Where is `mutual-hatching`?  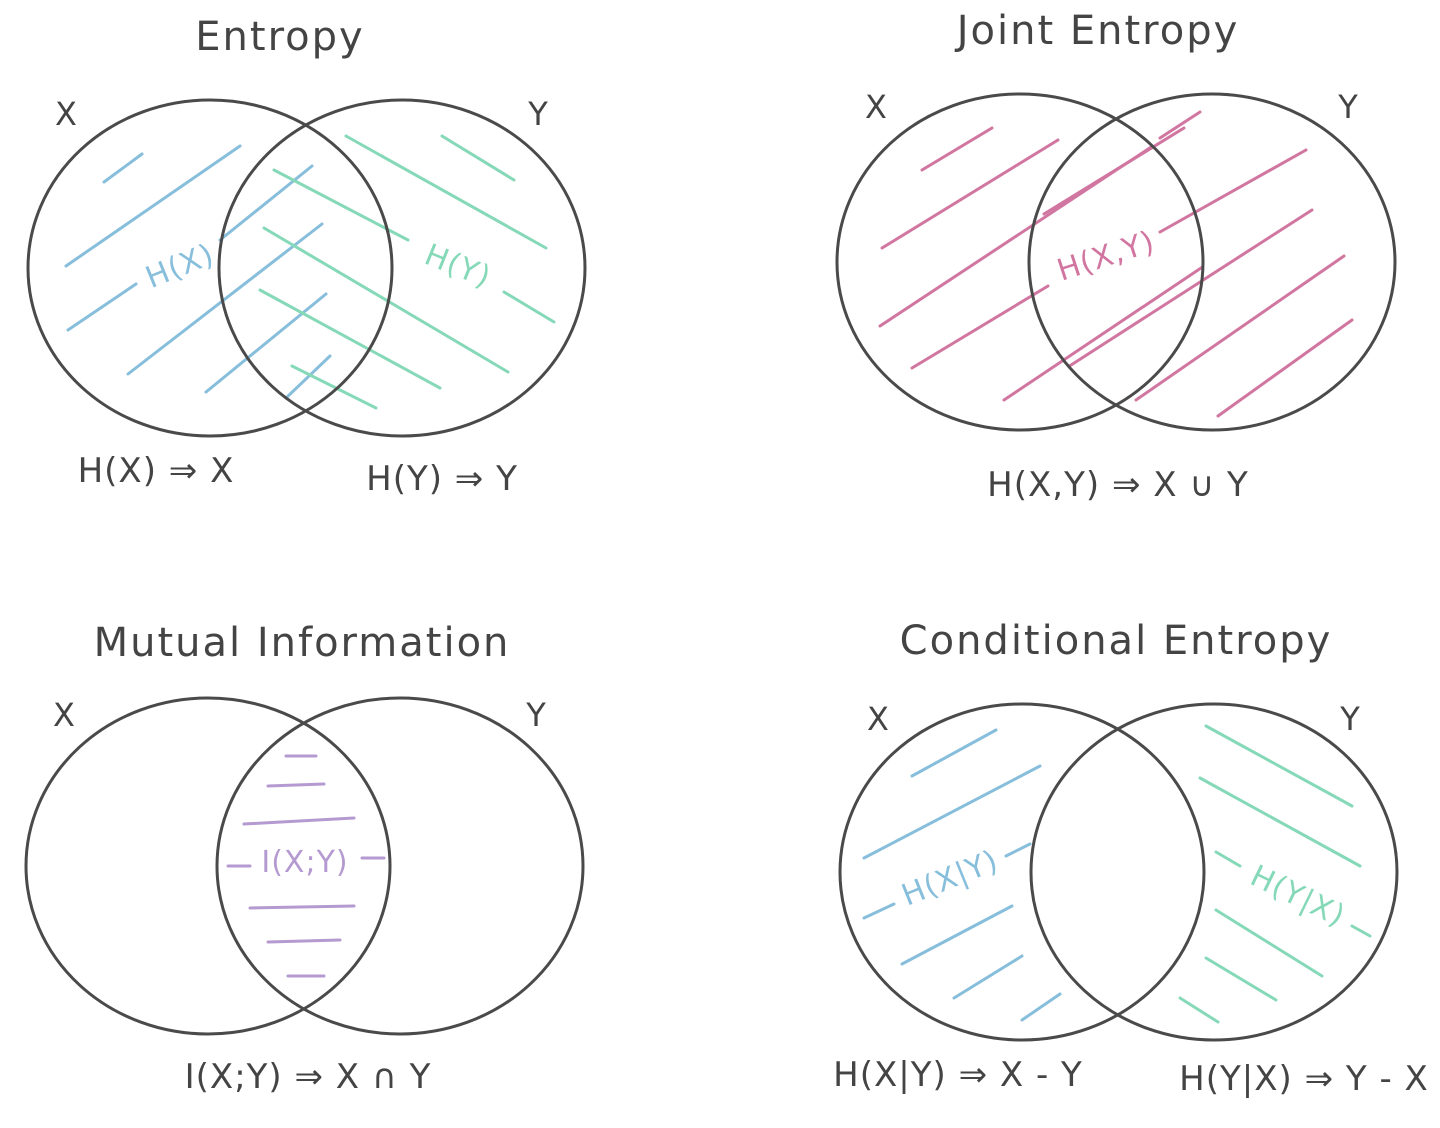 mutual-hatching is located at coordinates (306, 866).